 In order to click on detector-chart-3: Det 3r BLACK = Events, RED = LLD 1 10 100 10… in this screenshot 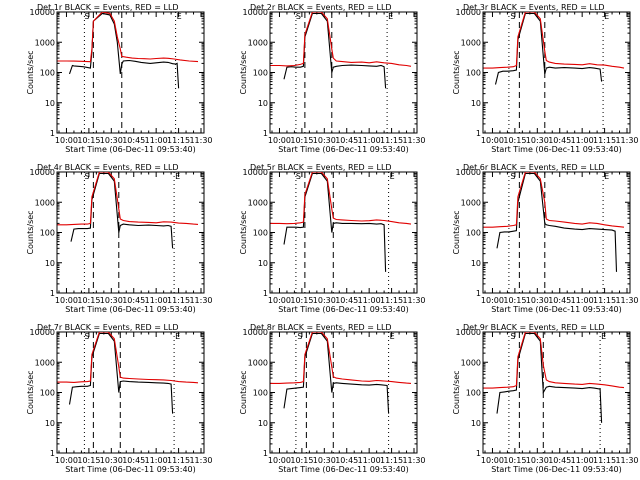, I will do `click(545, 78)`.